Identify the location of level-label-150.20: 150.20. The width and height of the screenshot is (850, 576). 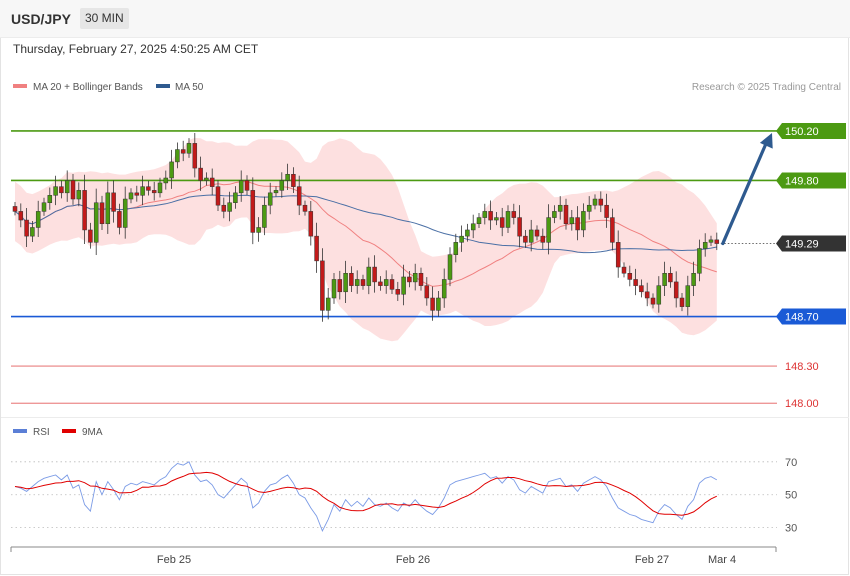
(811, 130).